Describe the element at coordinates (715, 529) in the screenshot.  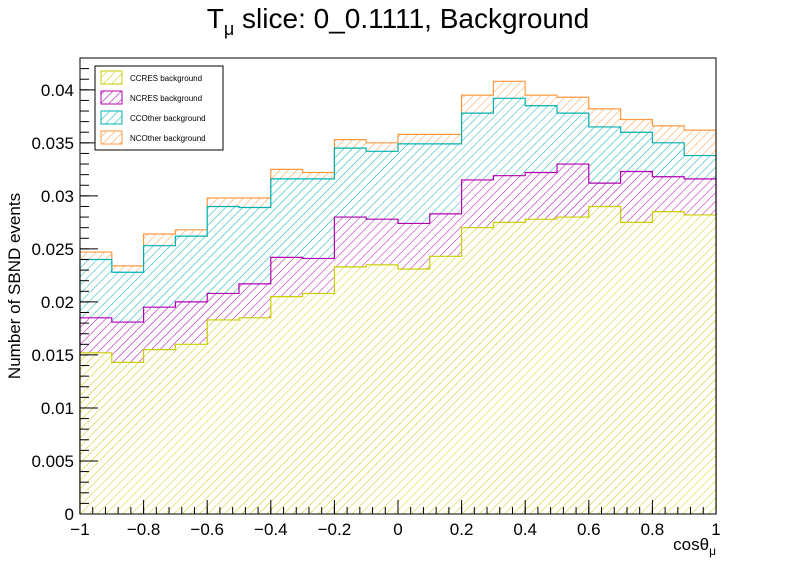
I see `x-tick-label: 1` at that location.